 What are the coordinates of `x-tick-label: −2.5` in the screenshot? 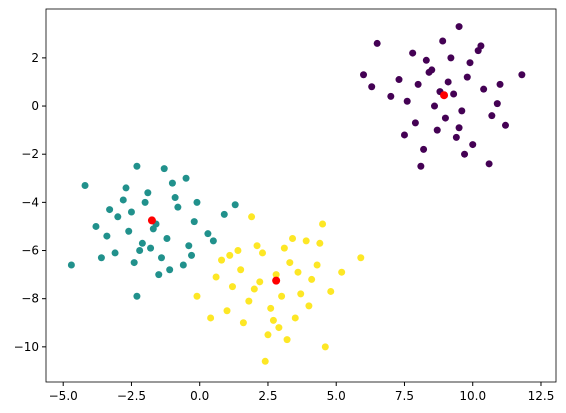 It's located at (131, 396).